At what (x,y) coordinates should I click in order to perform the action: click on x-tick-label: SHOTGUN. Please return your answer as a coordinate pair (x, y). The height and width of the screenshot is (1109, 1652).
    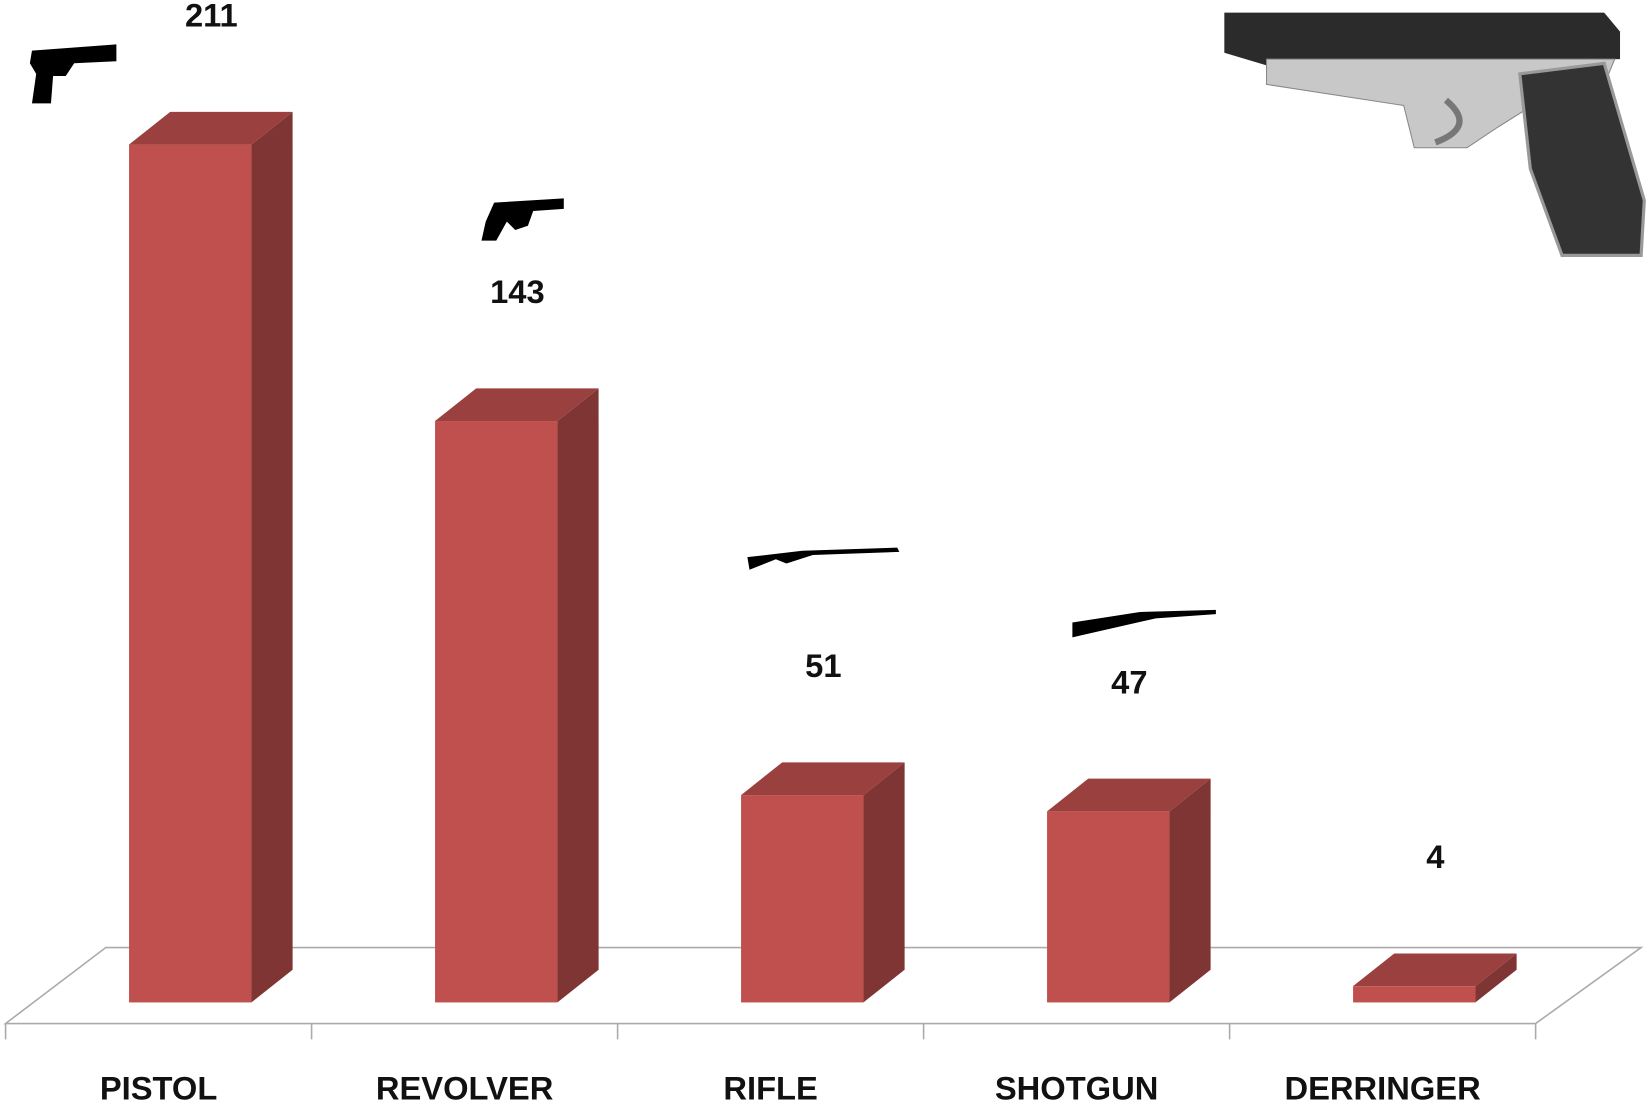
    Looking at the image, I should click on (1077, 1088).